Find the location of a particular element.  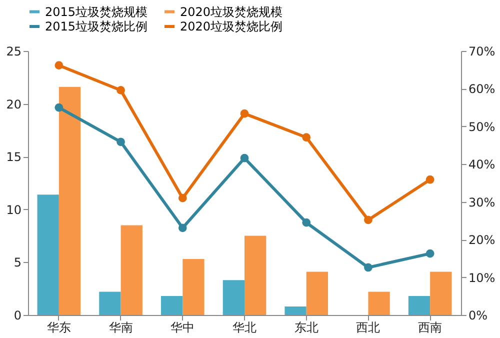

y-tick-label: 25 is located at coordinates (14, 51).